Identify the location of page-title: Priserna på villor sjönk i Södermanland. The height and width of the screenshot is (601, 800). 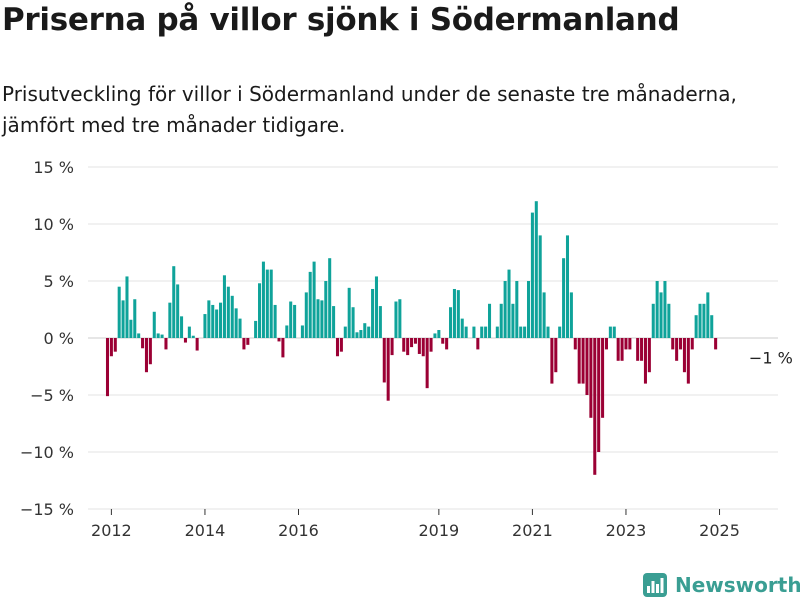
(341, 20).